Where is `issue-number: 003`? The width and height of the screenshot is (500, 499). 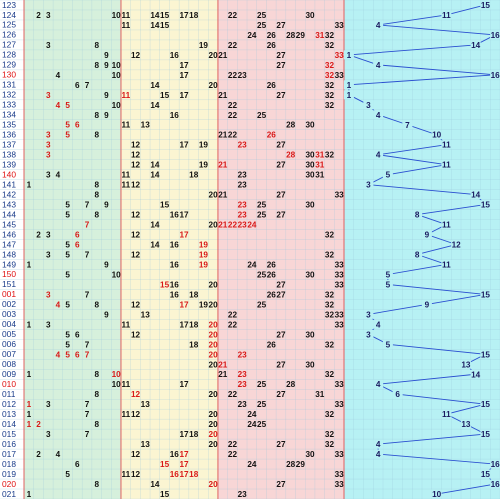
issue-number: 003 is located at coordinates (9, 314).